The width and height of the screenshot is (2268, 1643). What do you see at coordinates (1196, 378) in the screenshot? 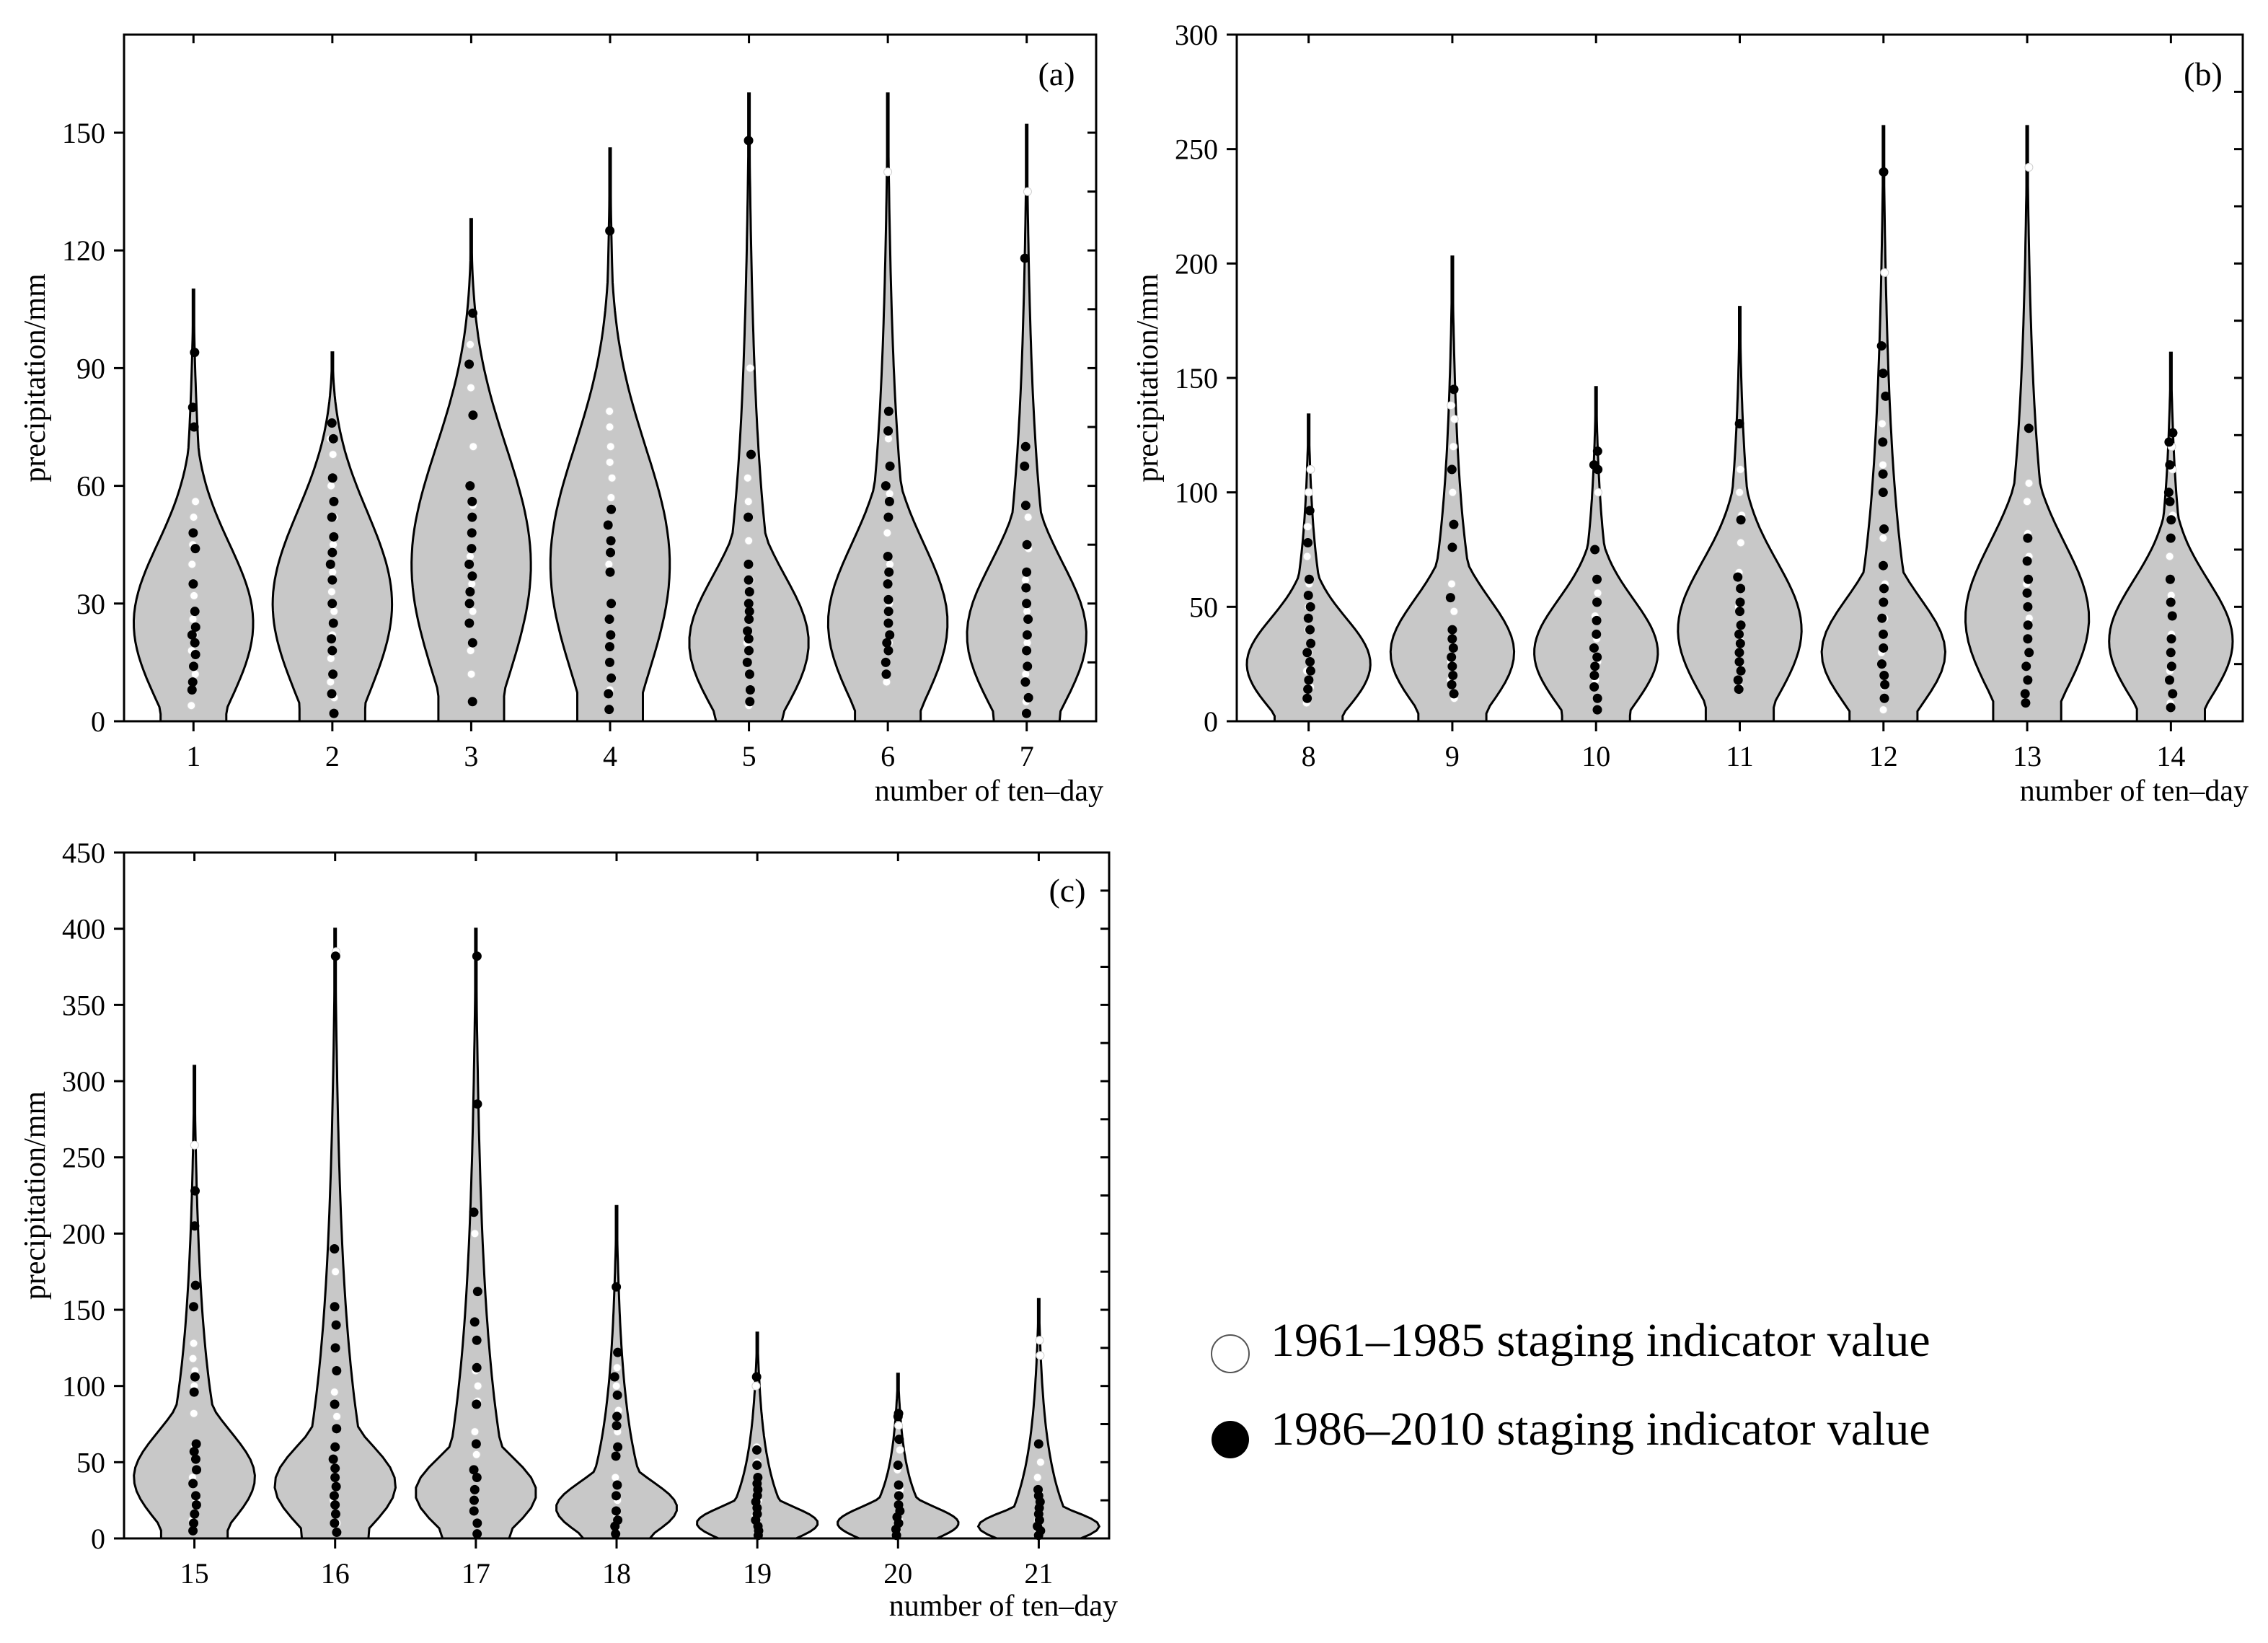
I see `y-tick-label: 150` at bounding box center [1196, 378].